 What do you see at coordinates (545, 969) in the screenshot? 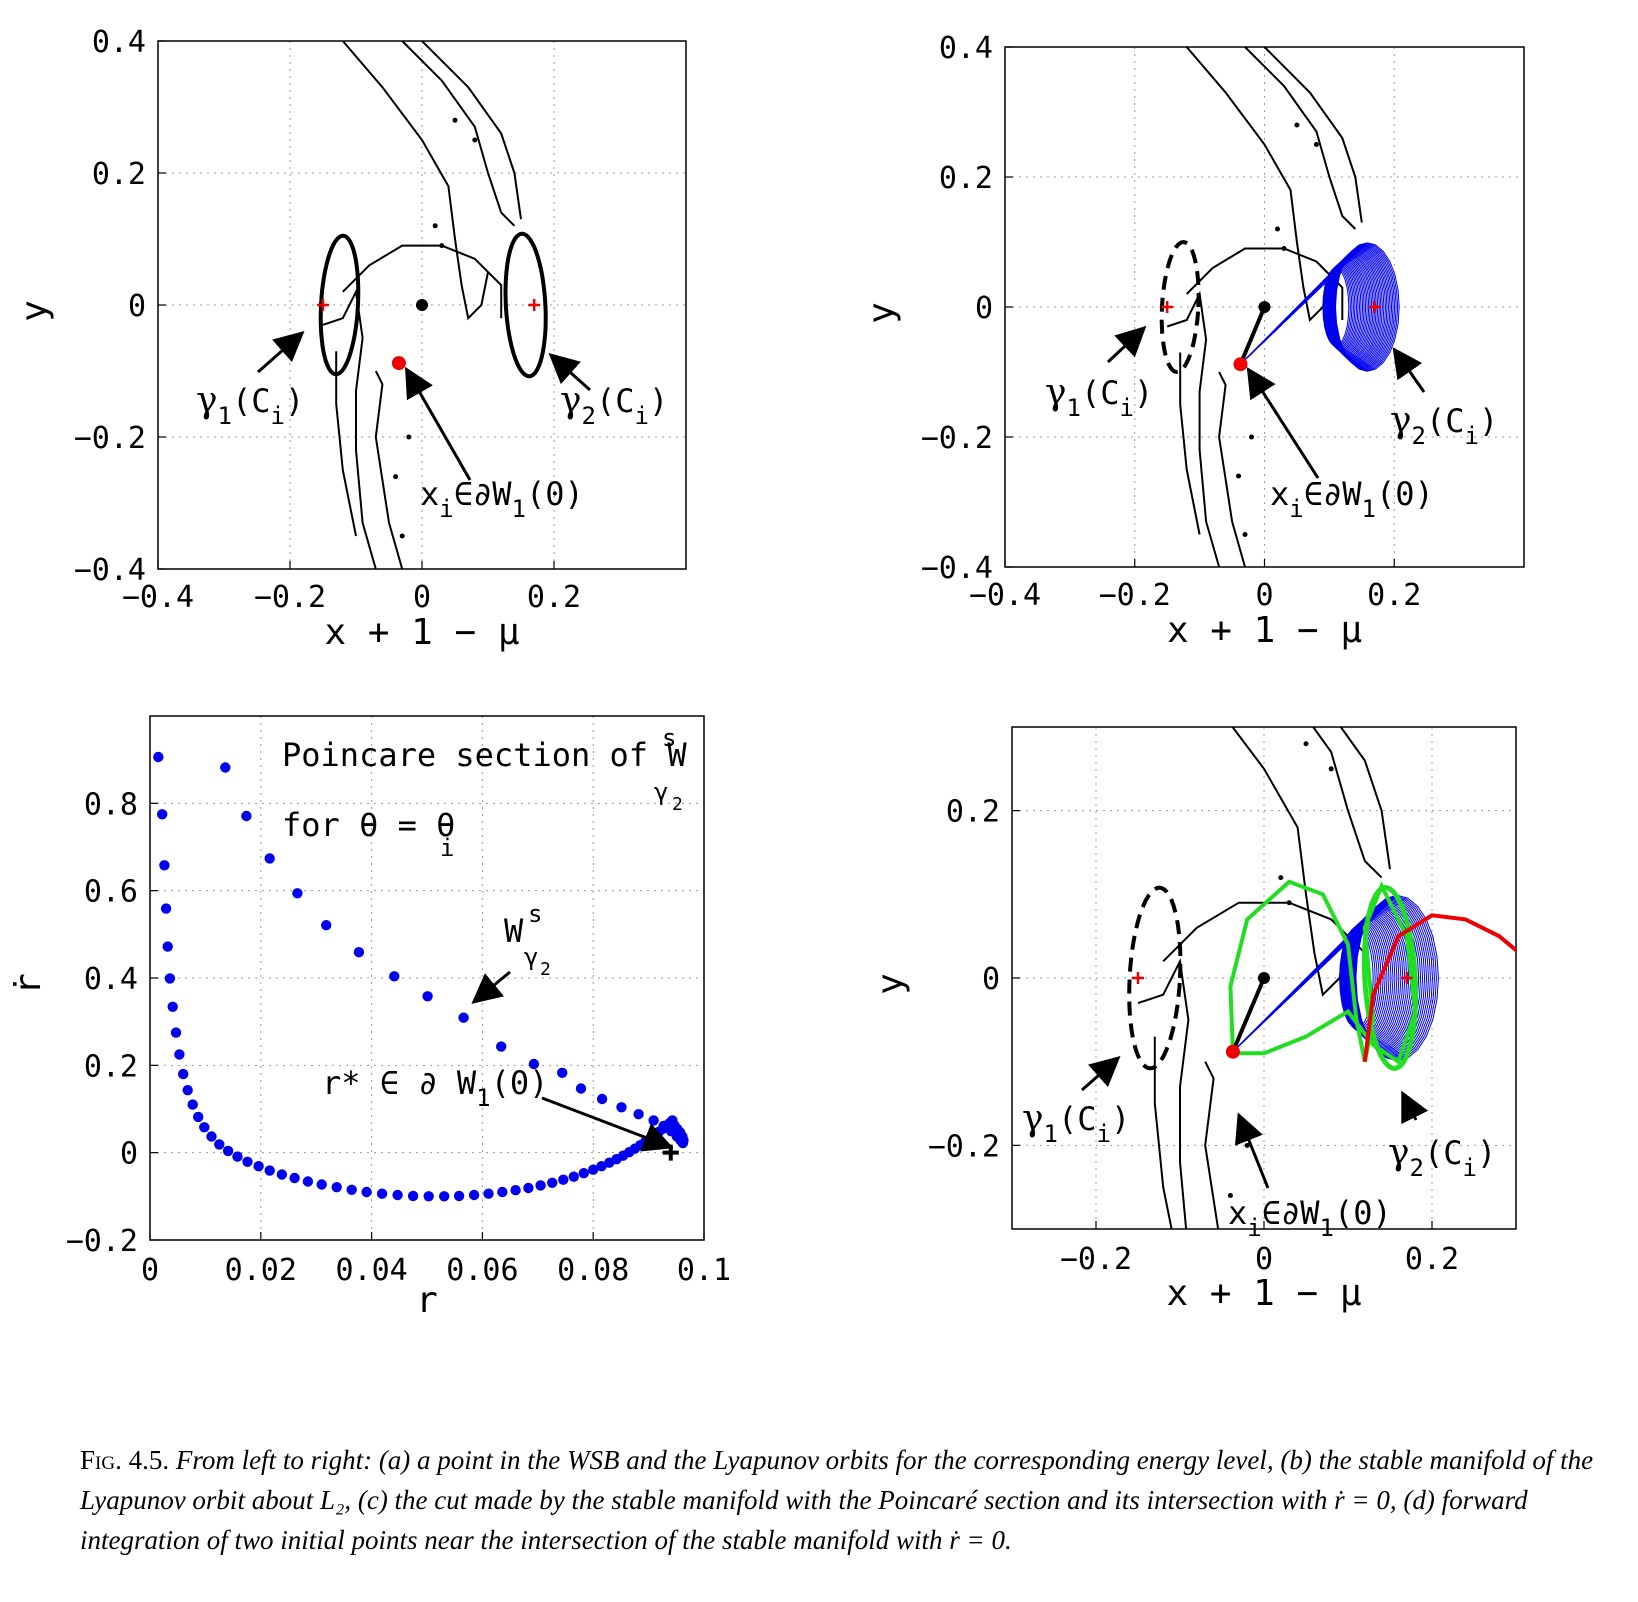
I see `ws-subscript-2: 2` at bounding box center [545, 969].